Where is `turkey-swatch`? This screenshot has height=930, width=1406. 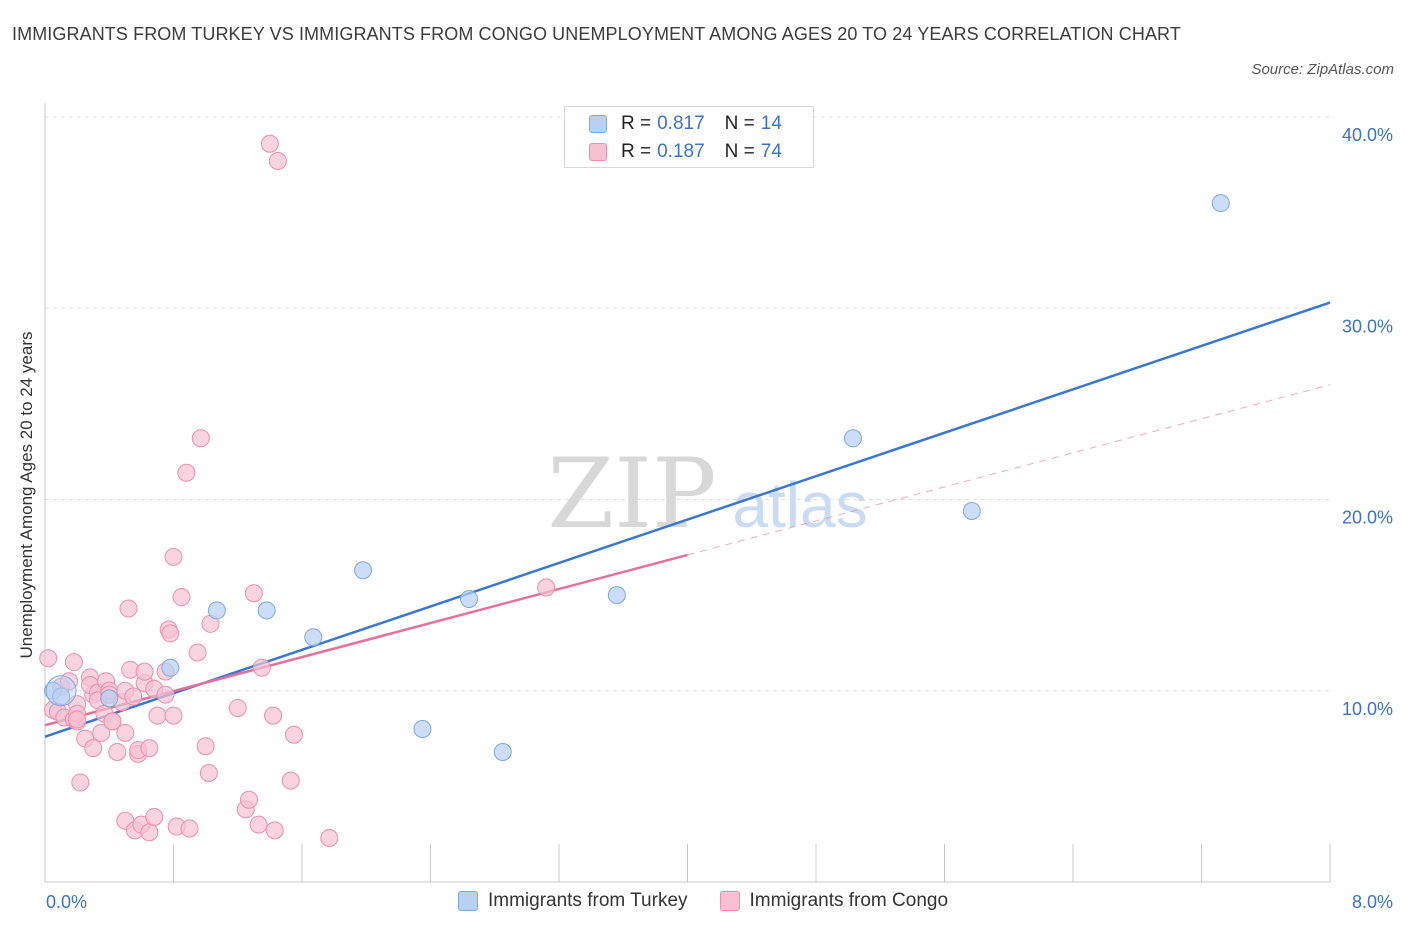 turkey-swatch is located at coordinates (598, 124).